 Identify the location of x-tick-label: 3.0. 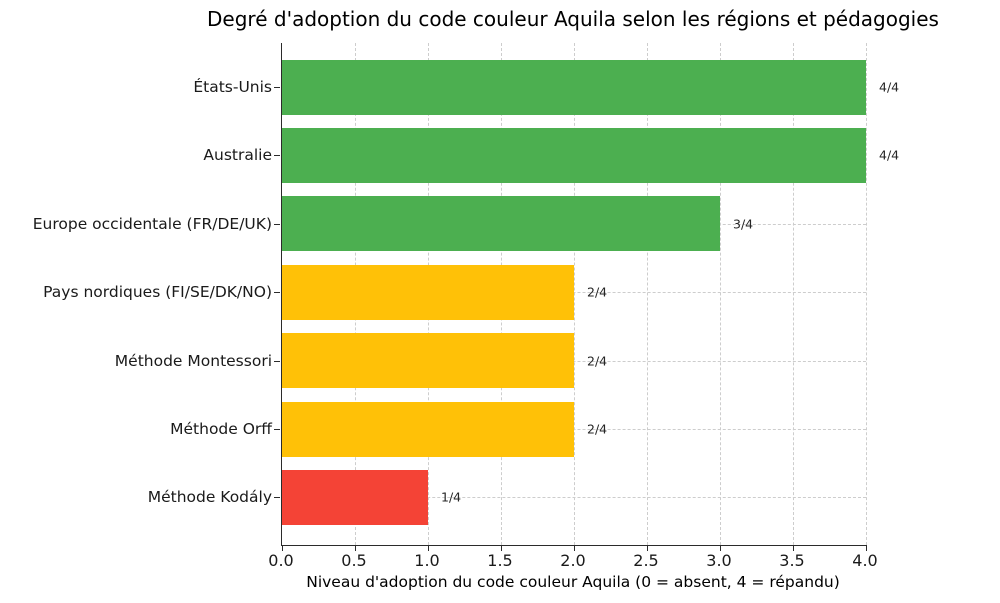
(719, 560).